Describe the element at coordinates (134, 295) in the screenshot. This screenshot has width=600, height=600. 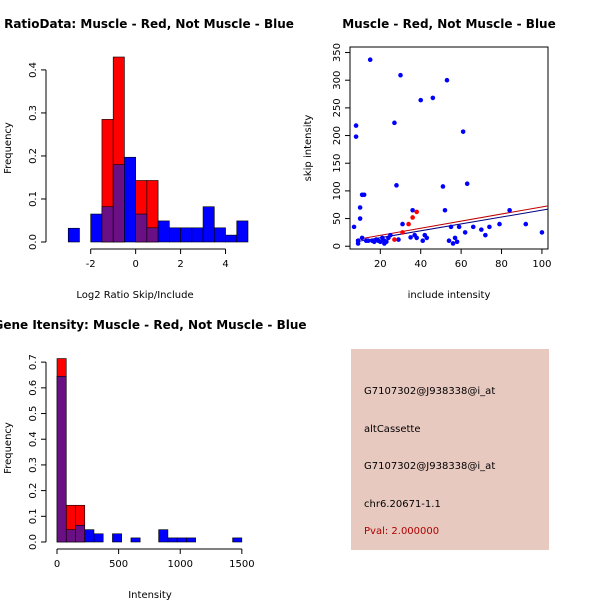
I see `ratio-histogram-xlabel: Log2 Ratio Skip/Include` at that location.